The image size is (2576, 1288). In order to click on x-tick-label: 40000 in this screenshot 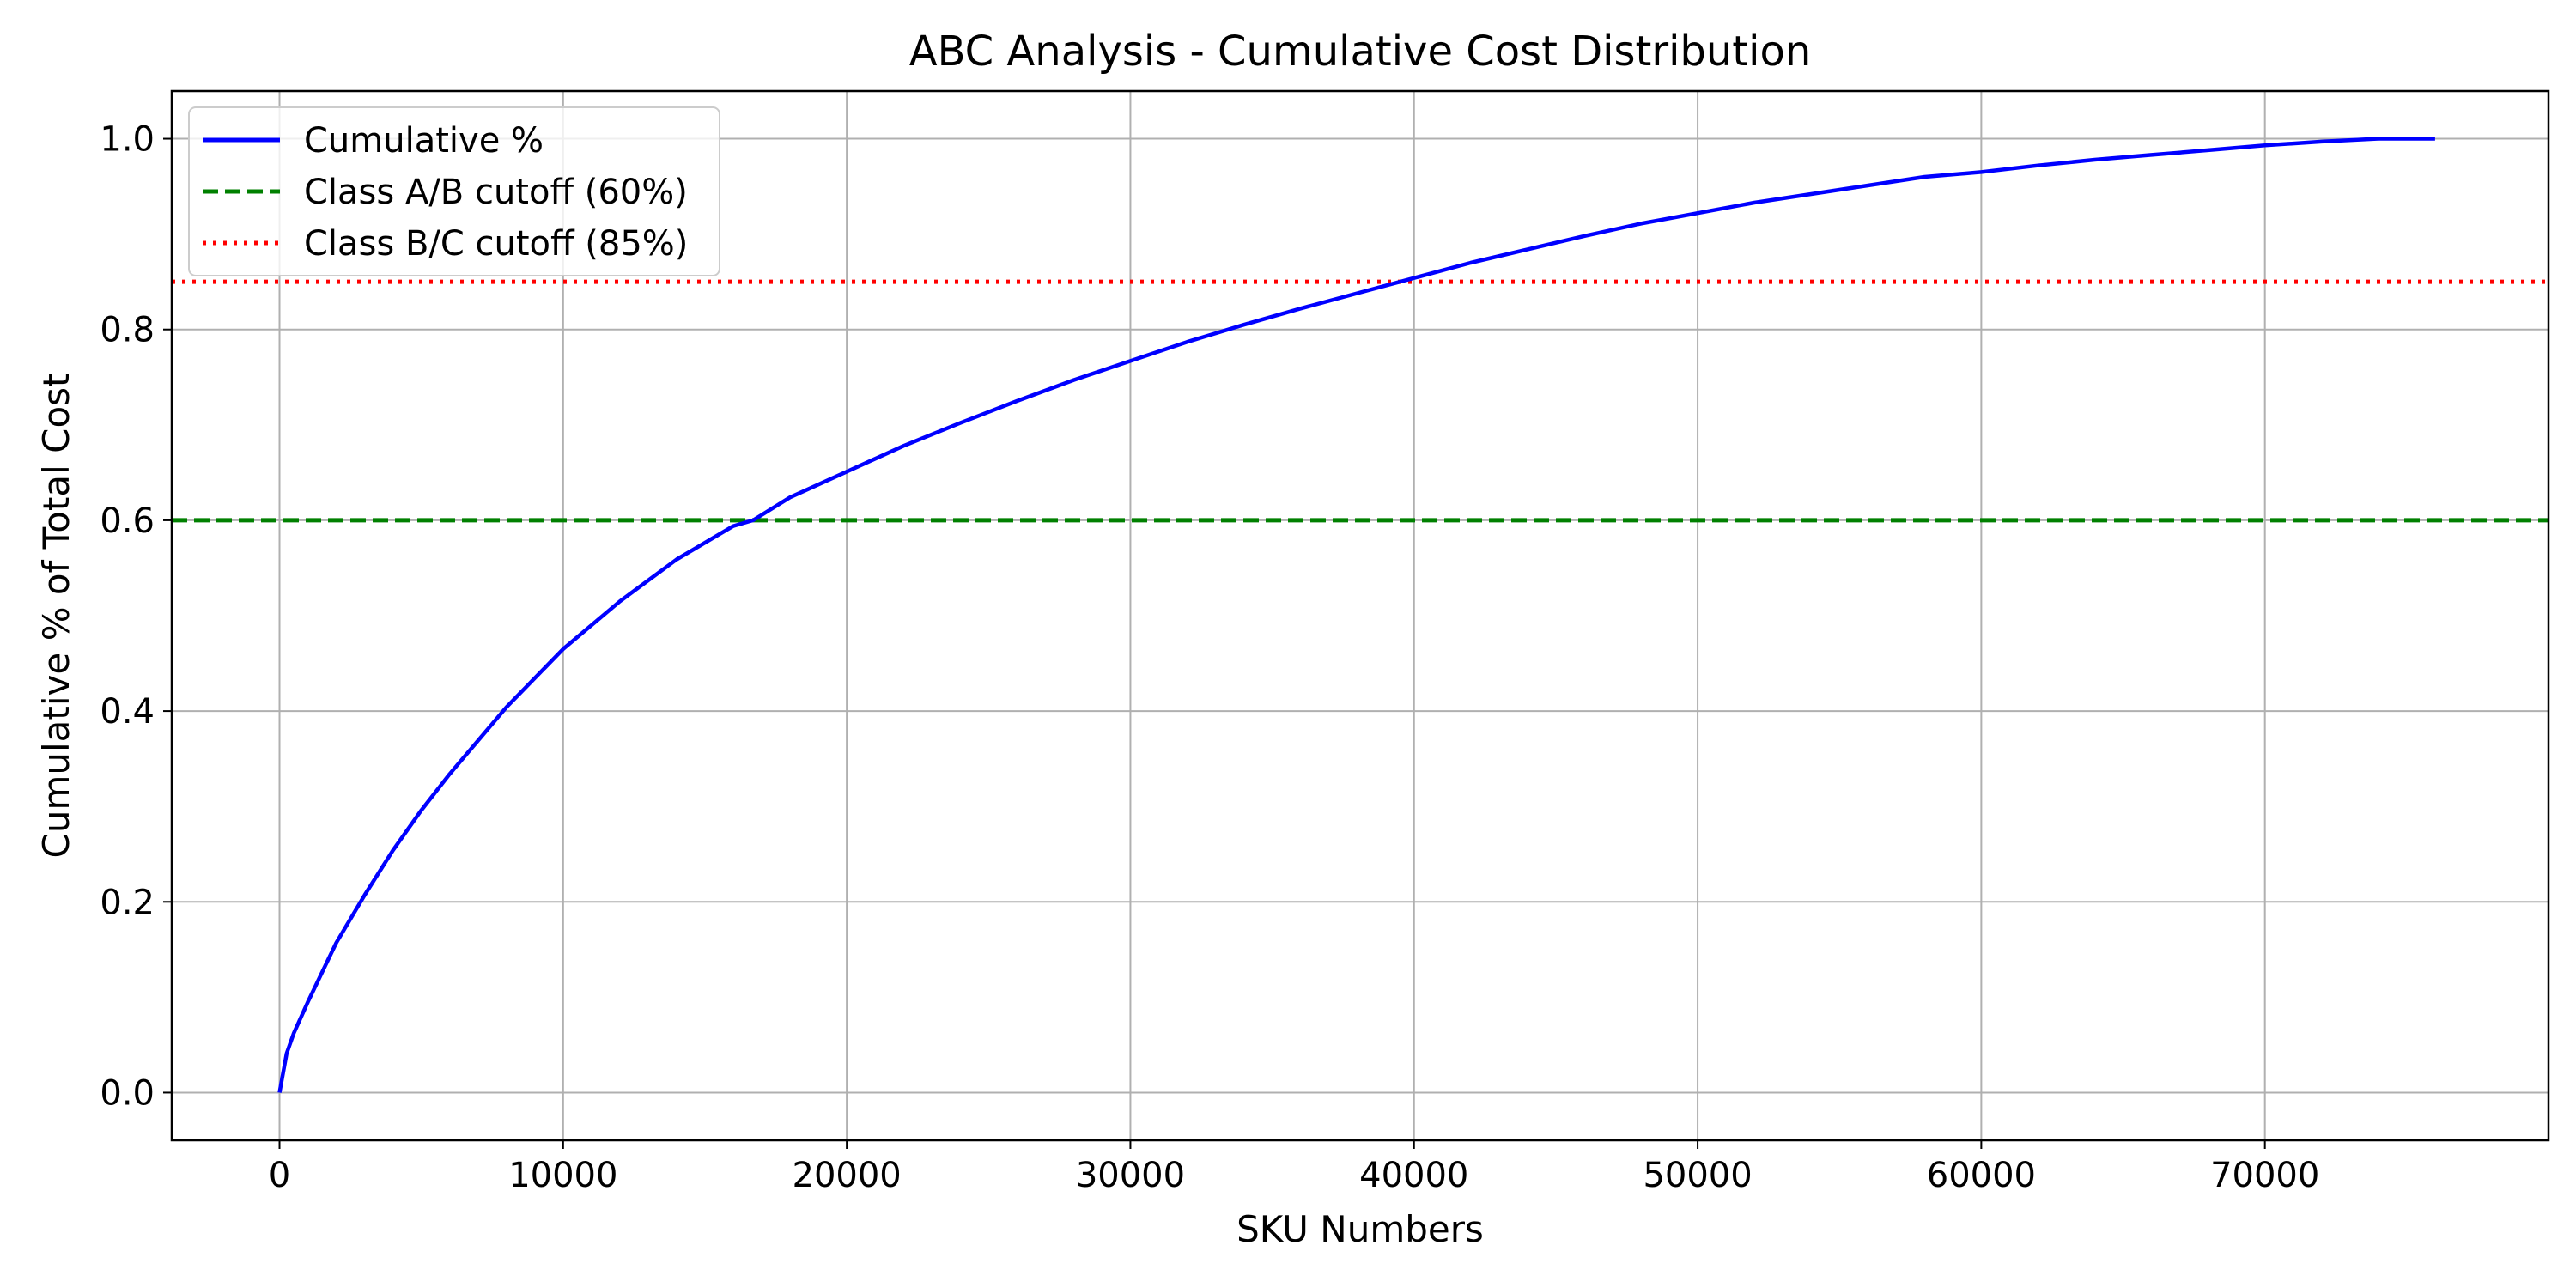, I will do `click(1414, 1175)`.